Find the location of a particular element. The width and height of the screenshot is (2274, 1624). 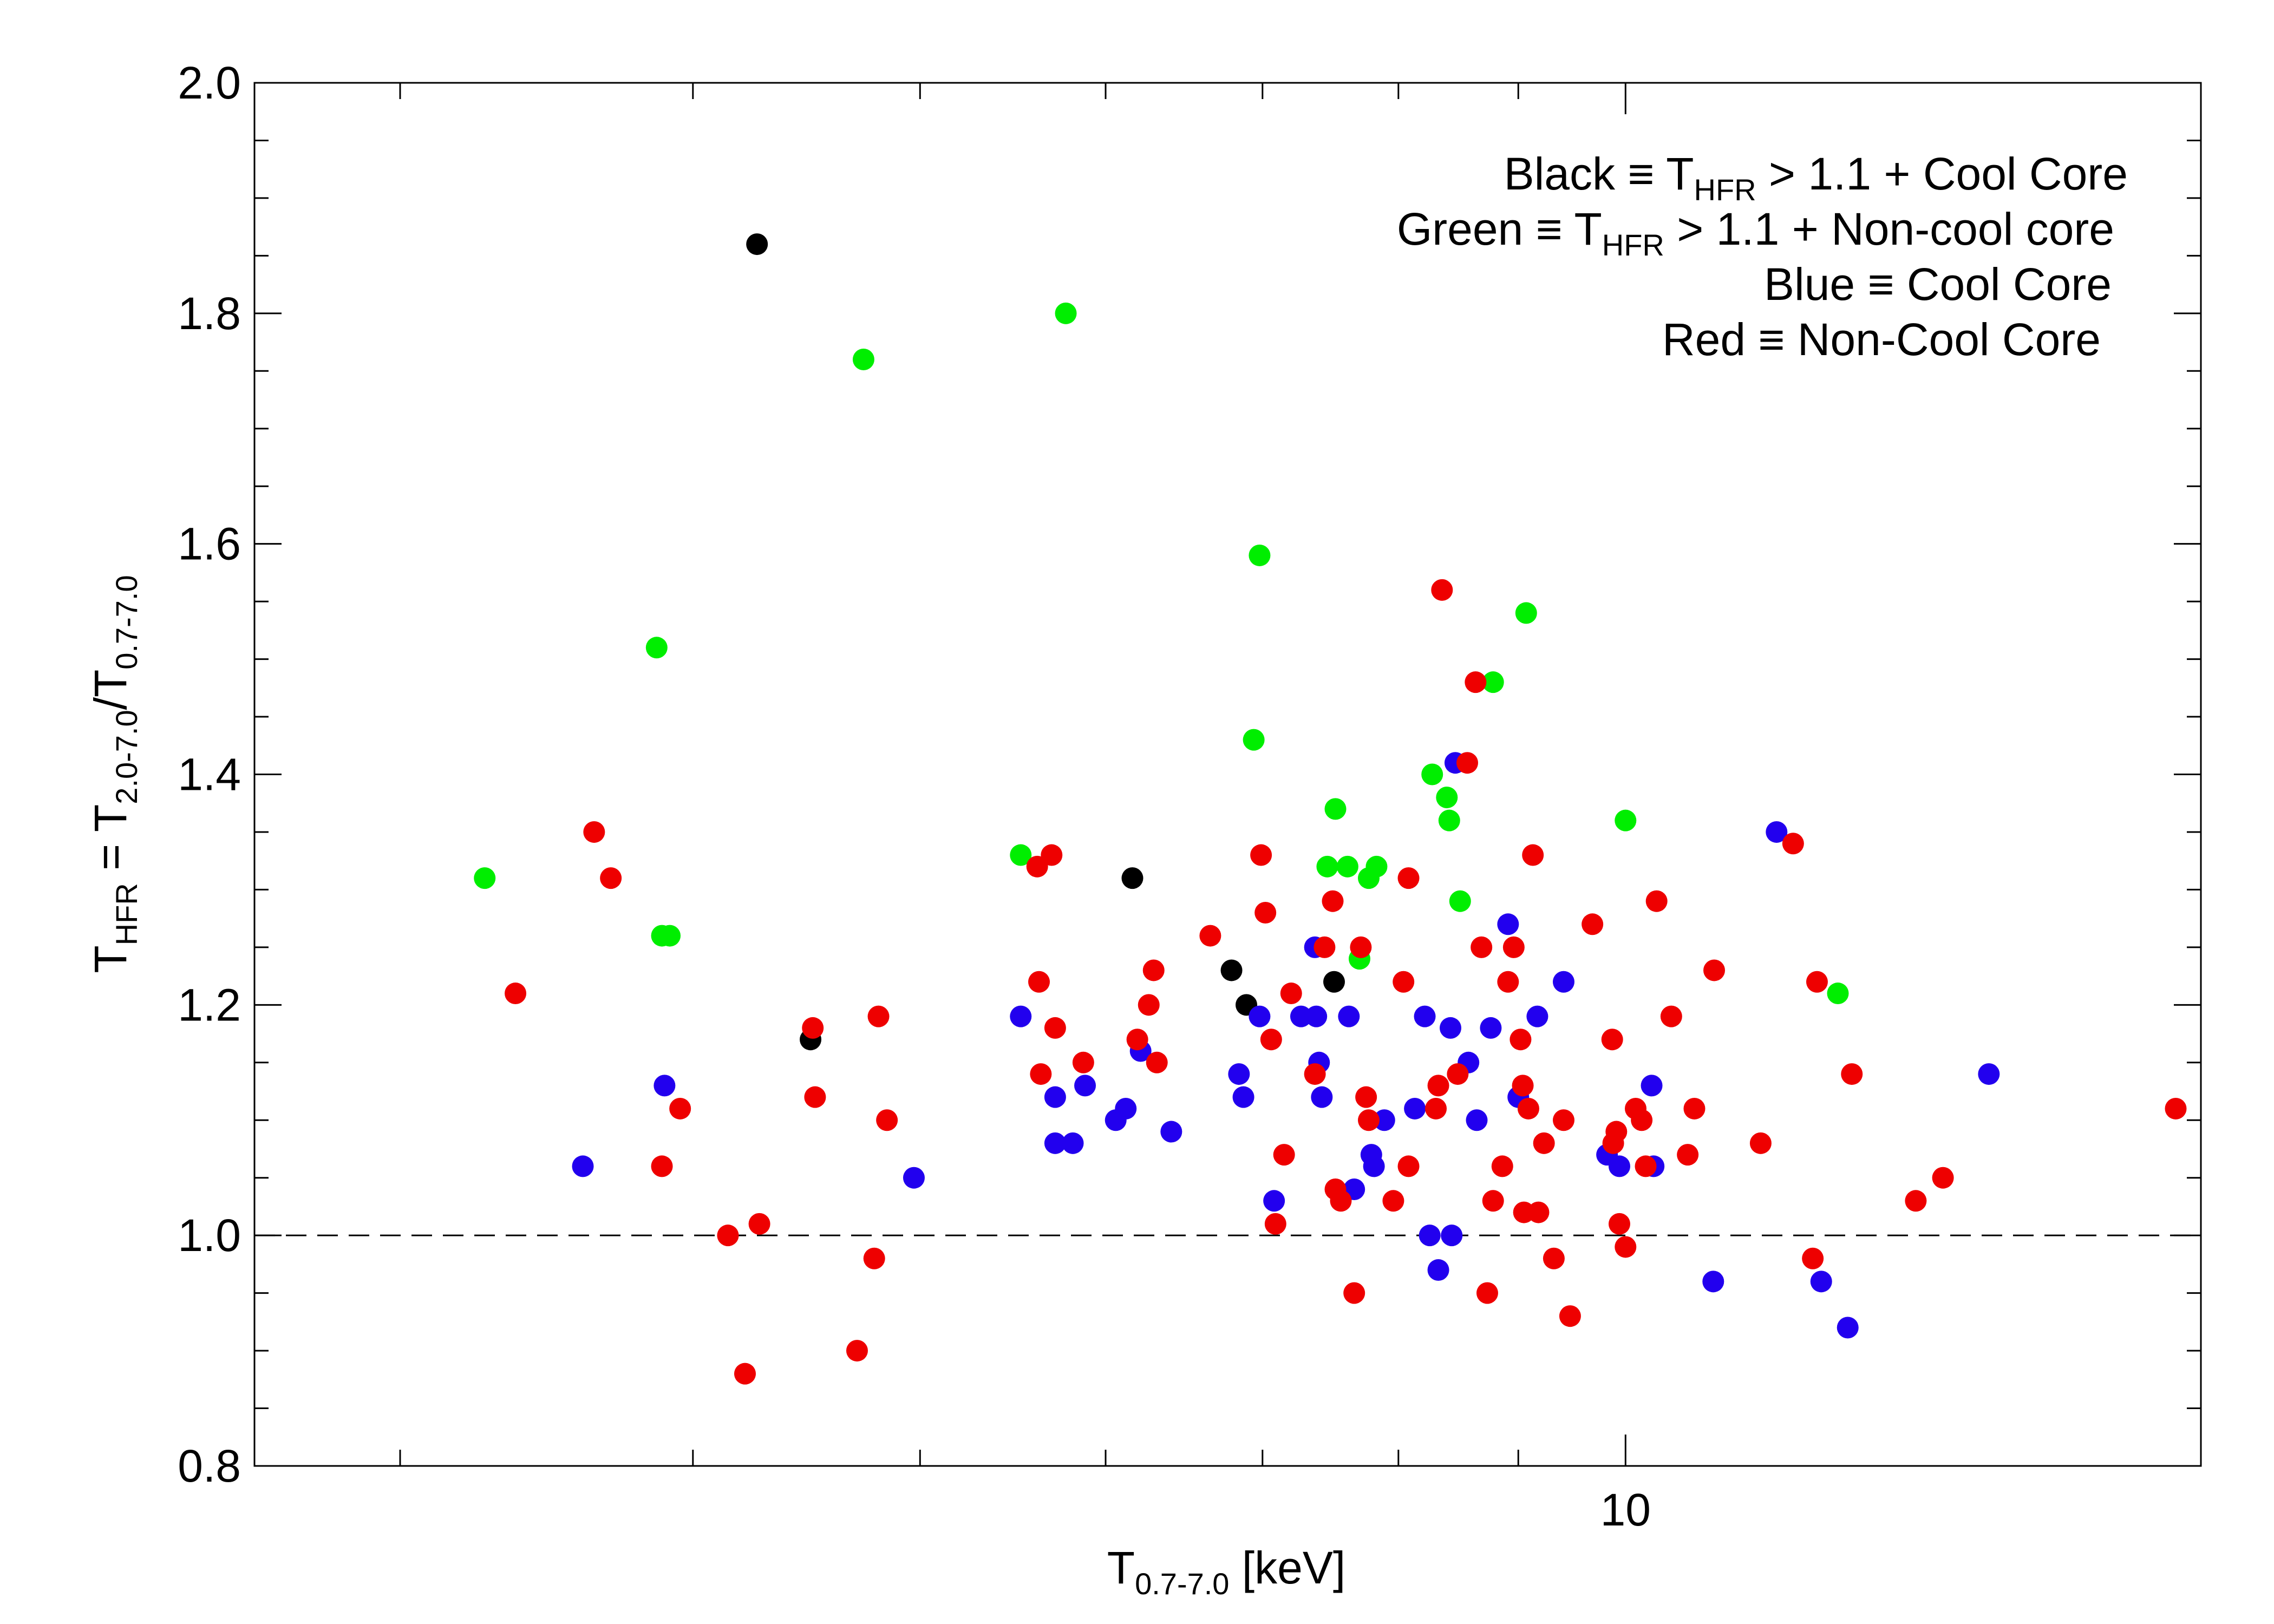

y-tick-label: 0.8 is located at coordinates (210, 1465).